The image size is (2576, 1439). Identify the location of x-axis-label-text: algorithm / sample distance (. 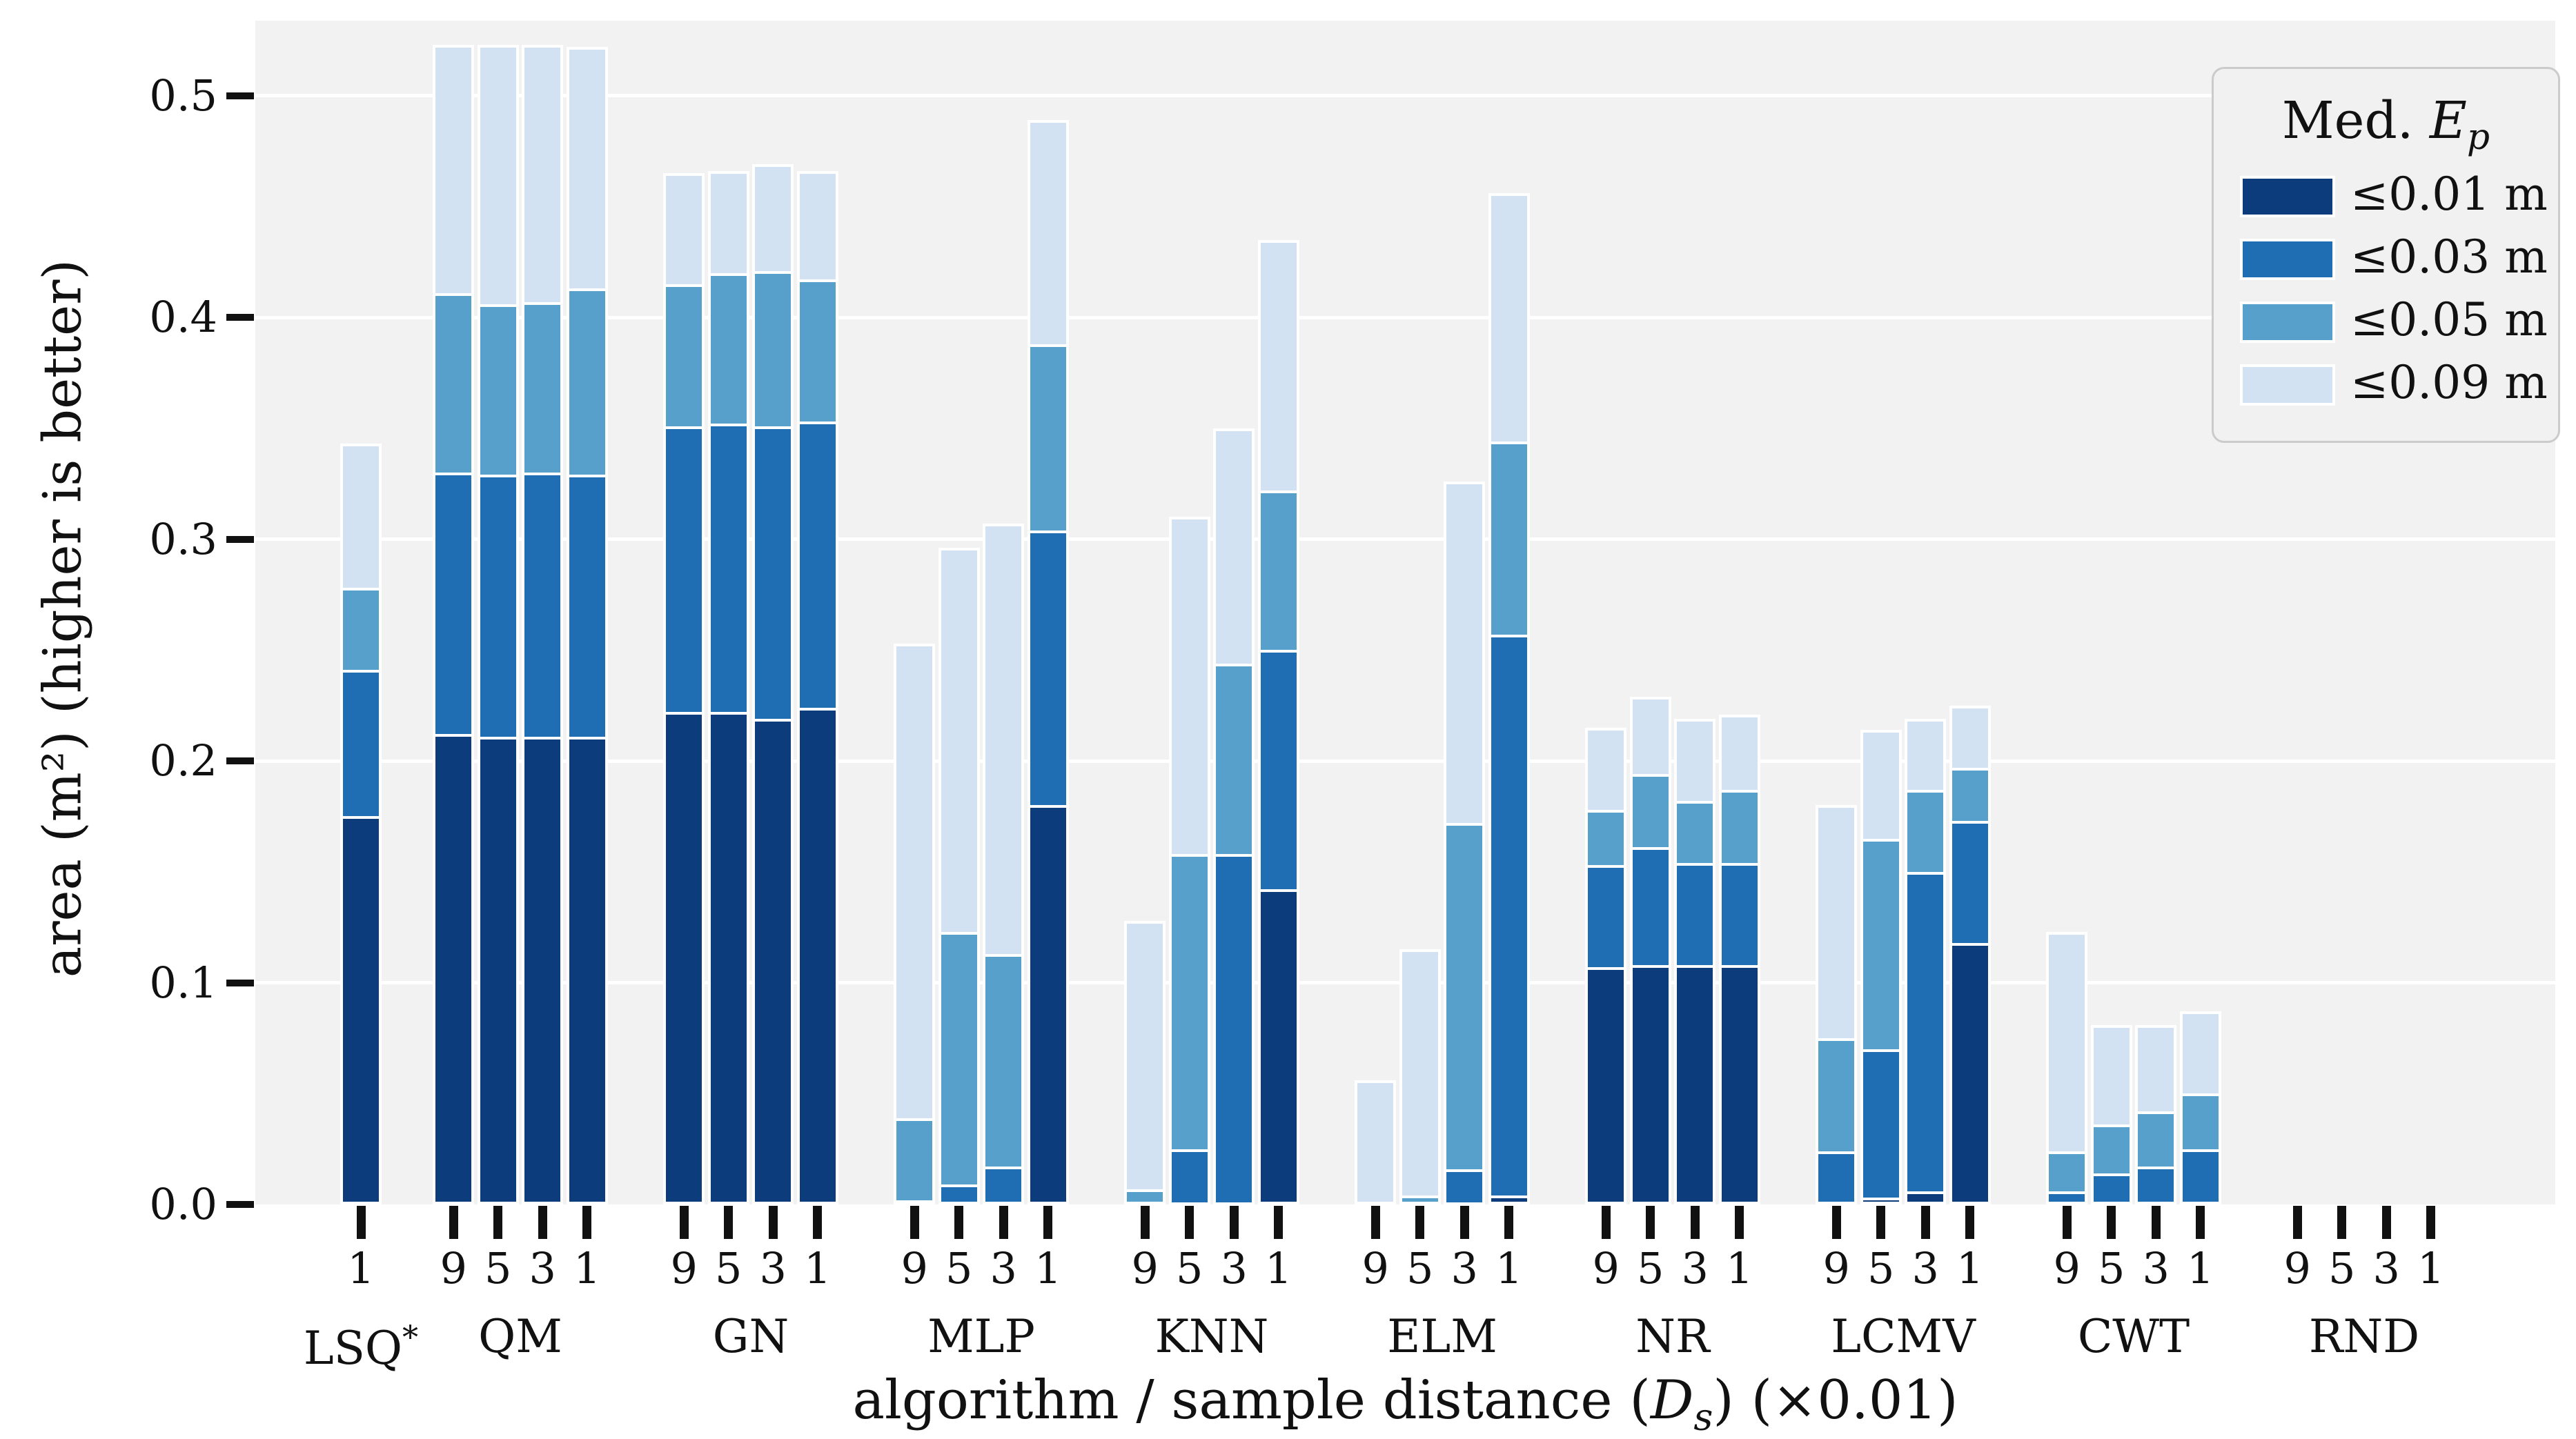
(1251, 1400).